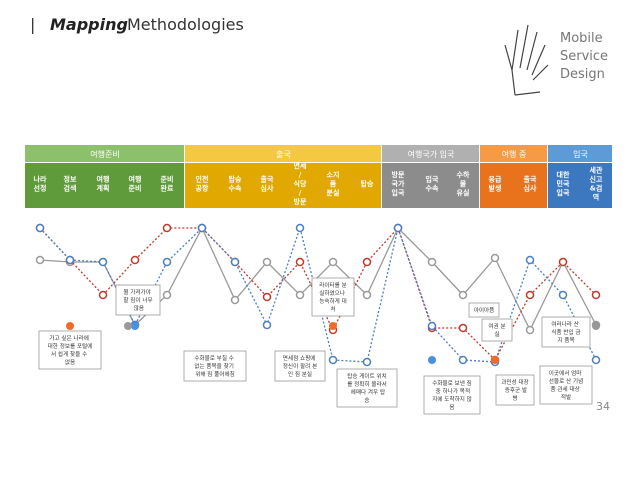  What do you see at coordinates (135, 184) in the screenshot?
I see `step-label: 여행 준비` at bounding box center [135, 184].